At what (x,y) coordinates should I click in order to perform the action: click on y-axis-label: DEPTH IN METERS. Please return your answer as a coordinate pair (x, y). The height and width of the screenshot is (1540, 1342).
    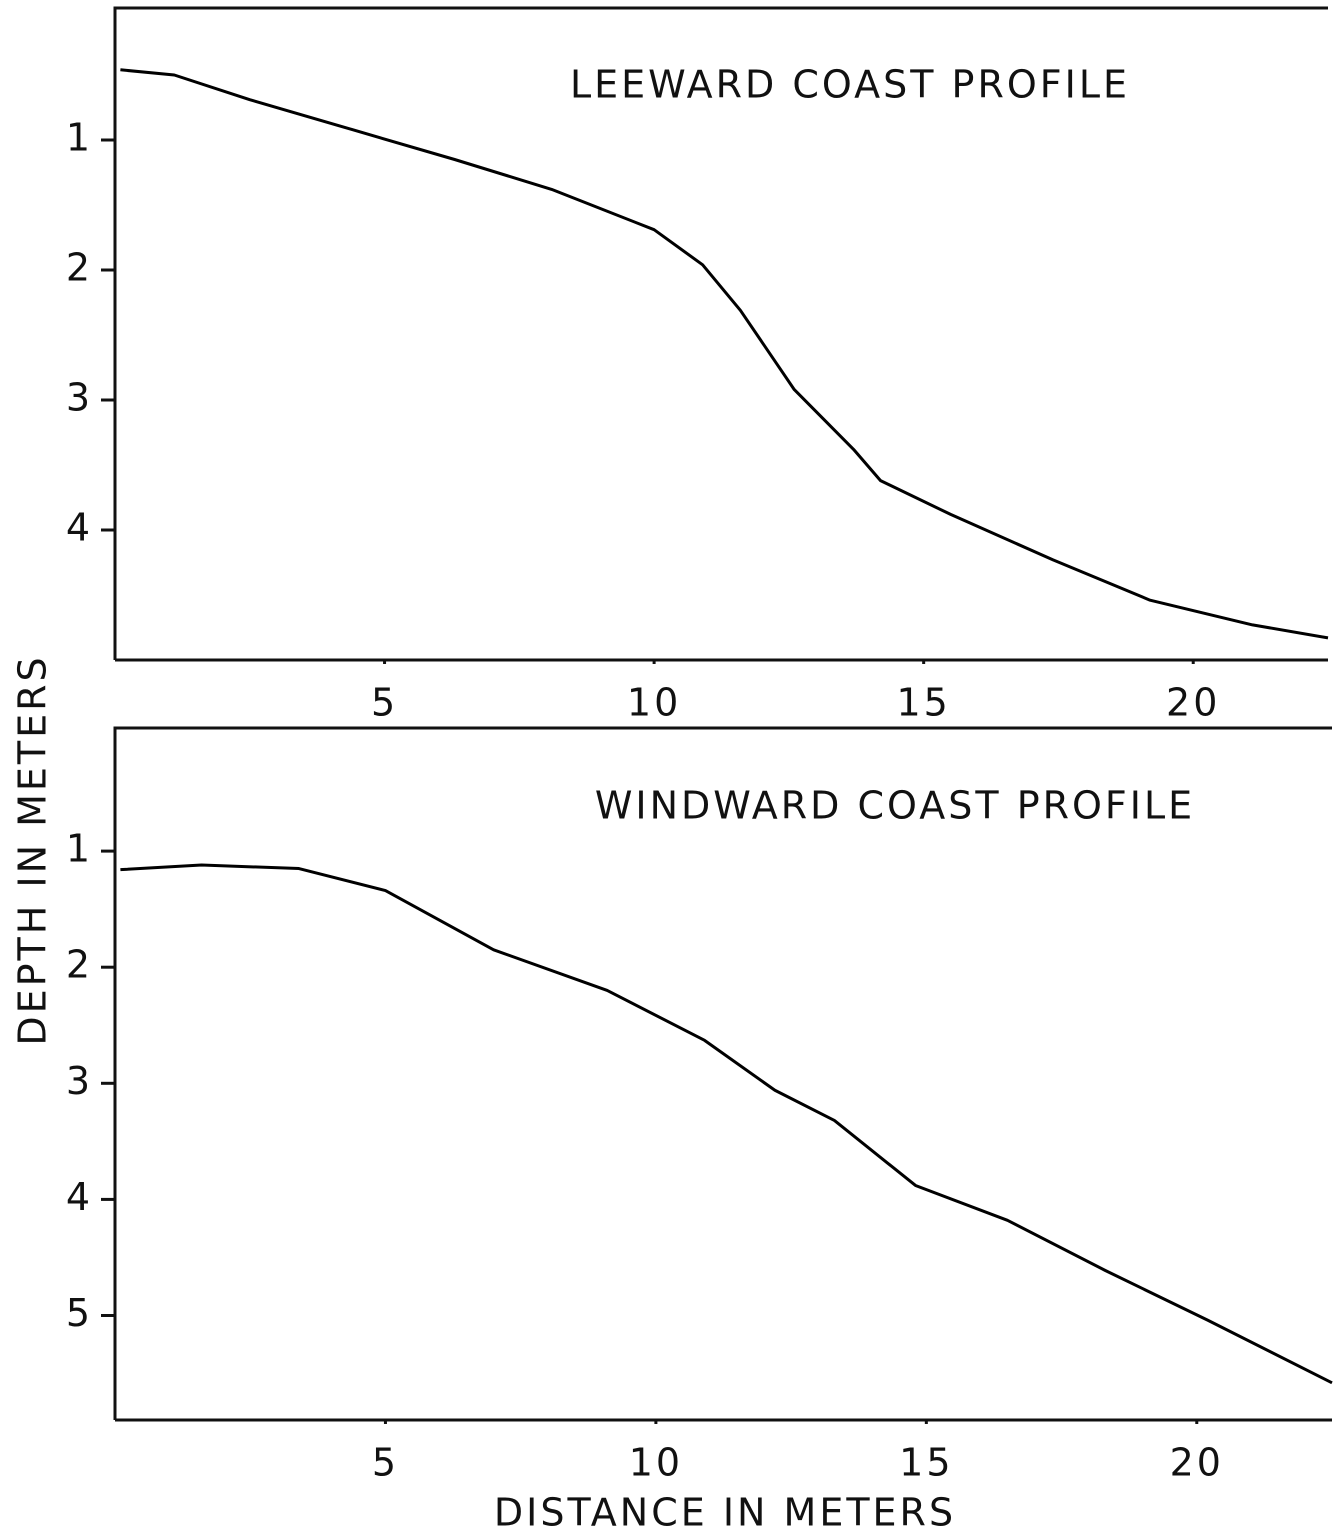
    Looking at the image, I should click on (33, 849).